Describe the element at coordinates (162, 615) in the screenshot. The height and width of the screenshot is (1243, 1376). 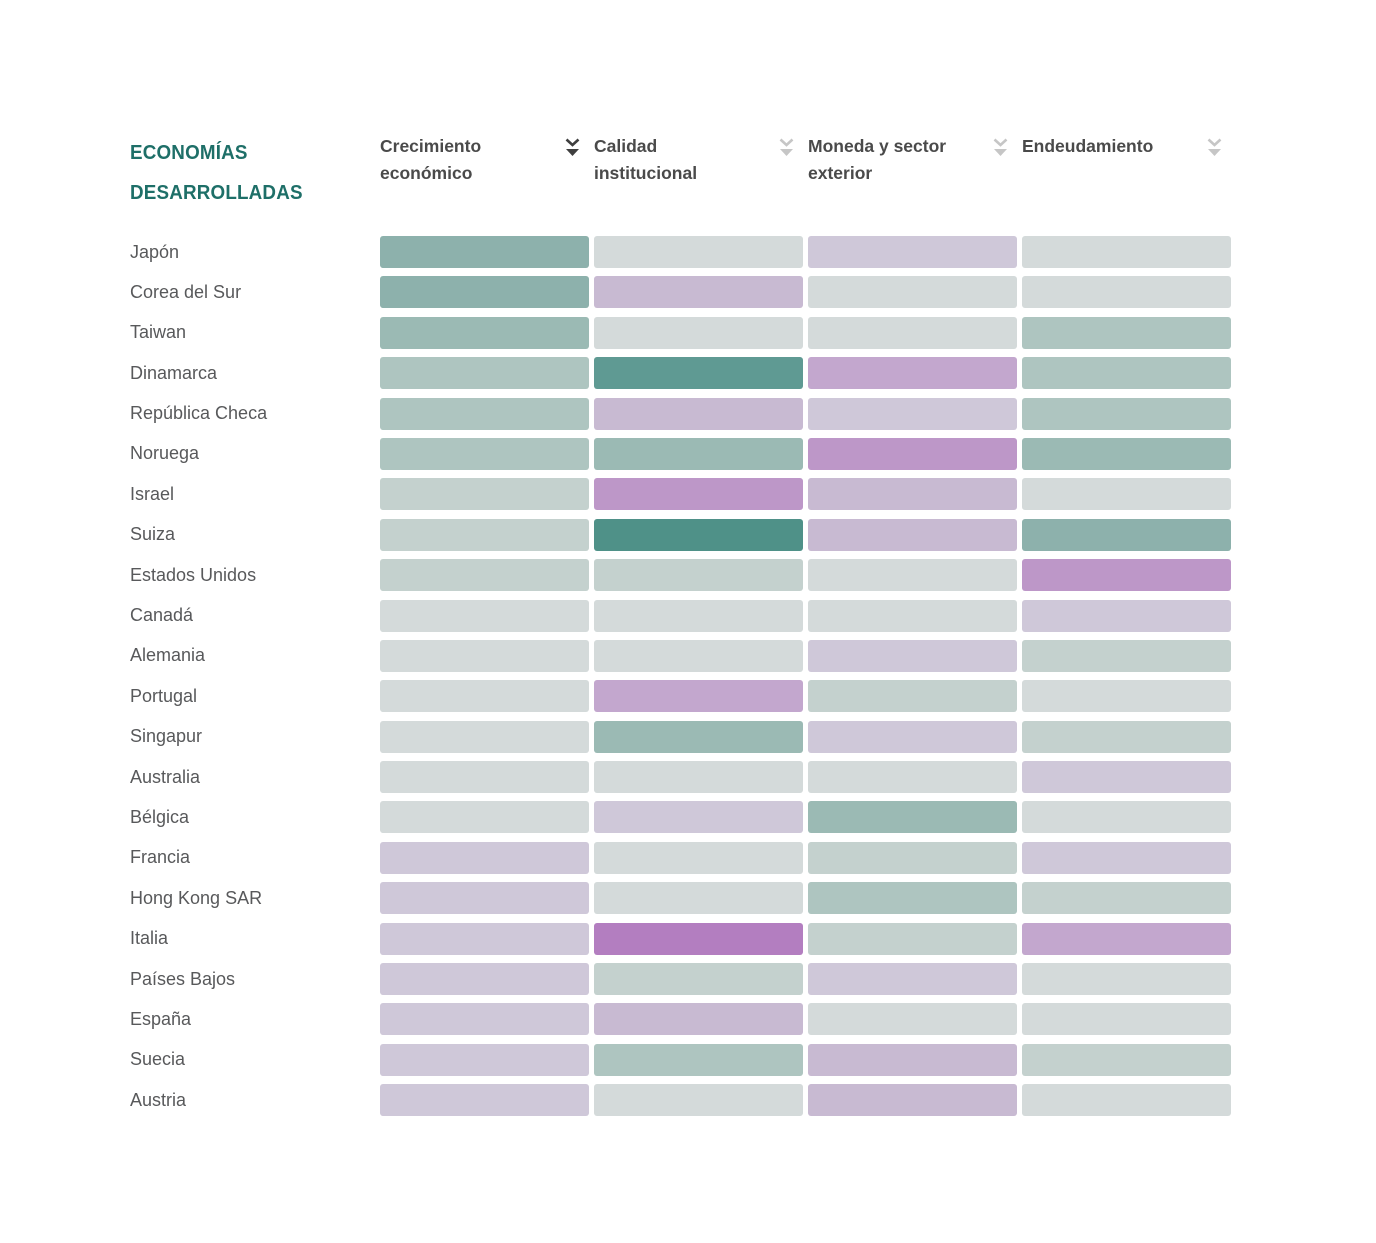
I see `row-label: Canadá` at that location.